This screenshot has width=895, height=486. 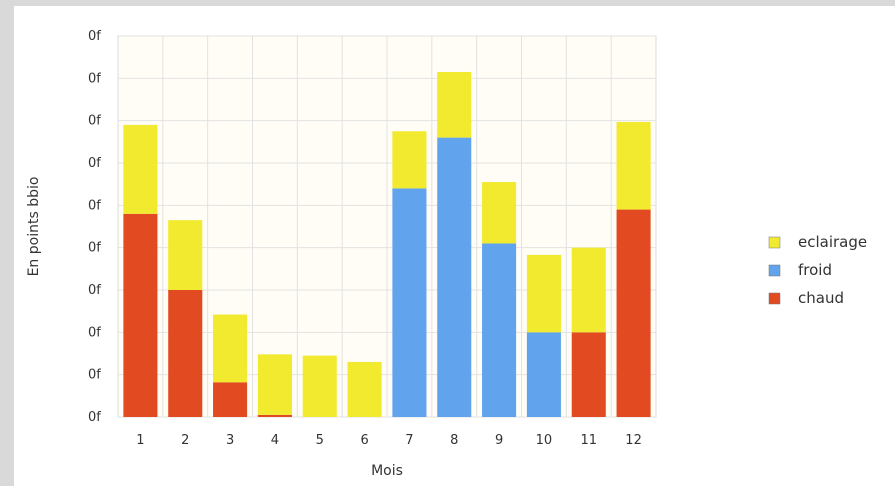 What do you see at coordinates (140, 440) in the screenshot?
I see `x-tick-label: 1` at bounding box center [140, 440].